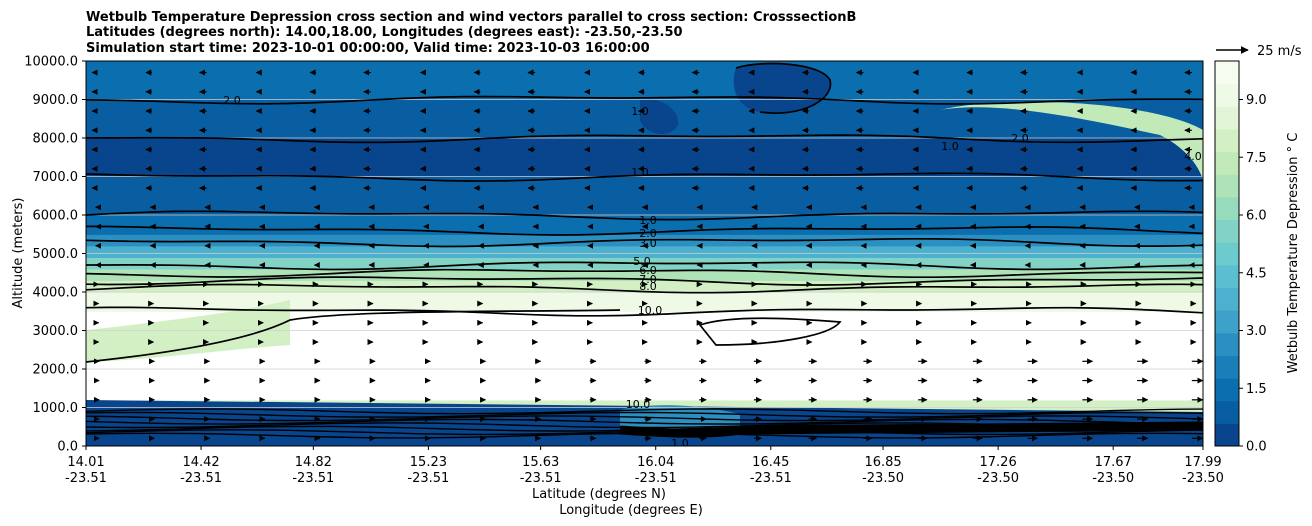 The image size is (1312, 526). What do you see at coordinates (56, 331) in the screenshot?
I see `y-tick-label: 3000.0` at bounding box center [56, 331].